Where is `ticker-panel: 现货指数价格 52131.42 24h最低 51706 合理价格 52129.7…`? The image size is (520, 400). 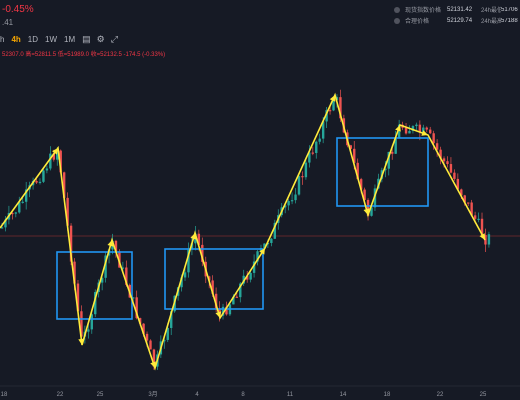
ticker-panel: 现货指数价格 52131.42 24h最低 51706 合理价格 52129.7… is located at coordinates (456, 15).